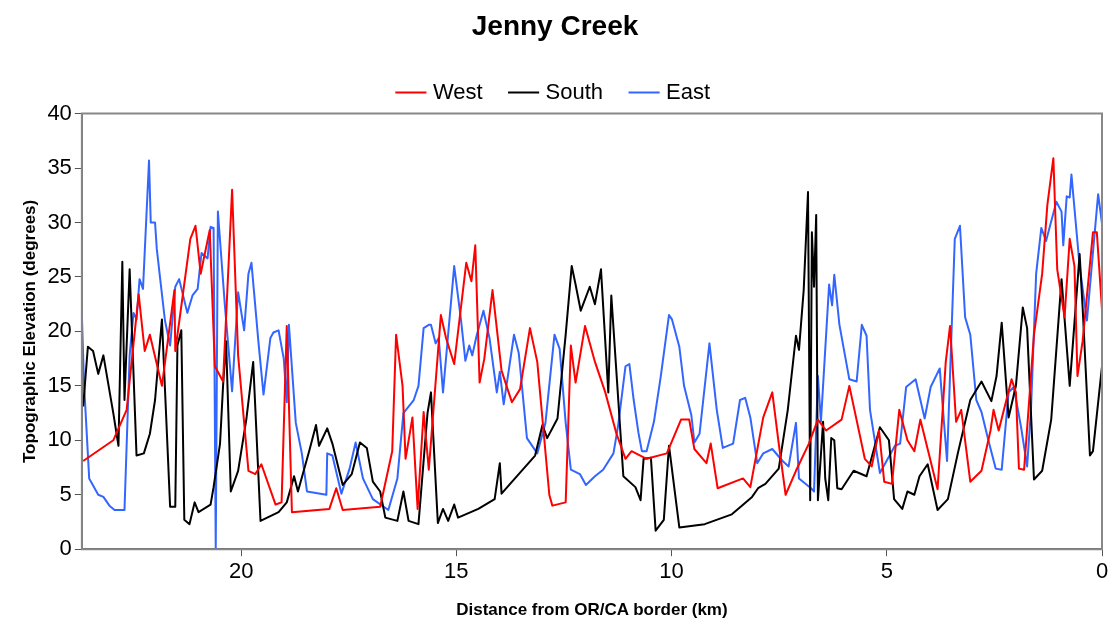  What do you see at coordinates (886, 571) in the screenshot?
I see `x-tick-label: 5` at bounding box center [886, 571].